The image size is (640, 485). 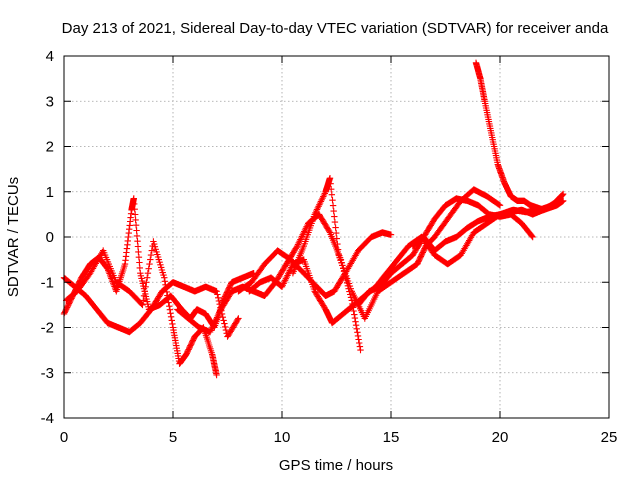 I want to click on series-sat-g, so click(x=396, y=248).